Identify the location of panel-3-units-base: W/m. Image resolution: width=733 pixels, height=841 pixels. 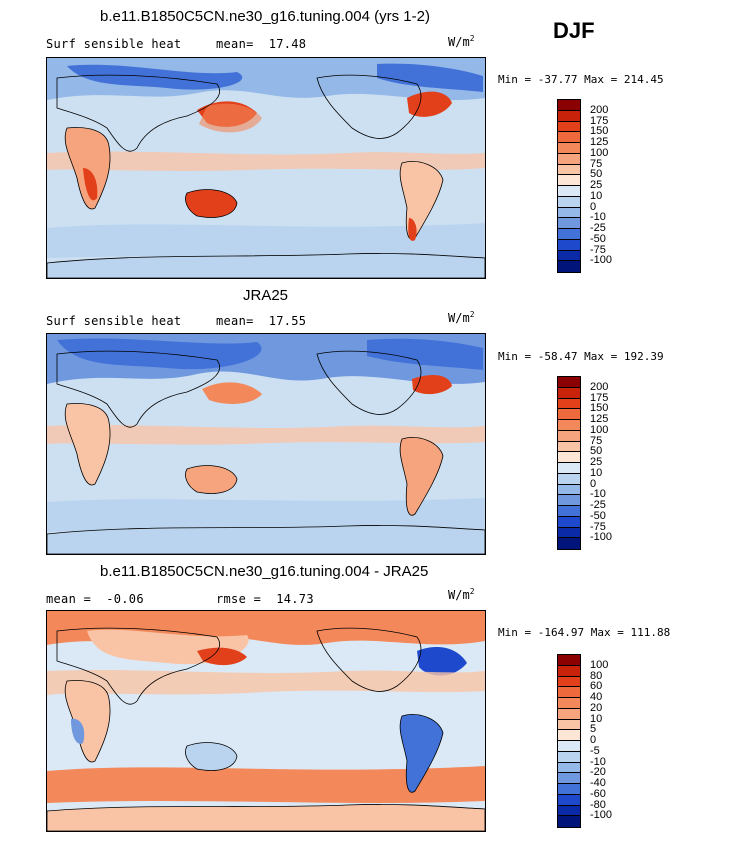
(459, 595).